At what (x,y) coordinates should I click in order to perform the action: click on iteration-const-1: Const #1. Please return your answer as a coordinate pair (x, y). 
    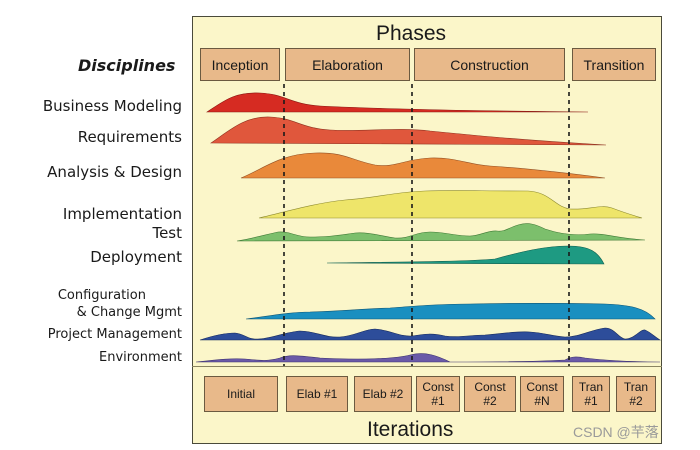
    Looking at the image, I should click on (438, 394).